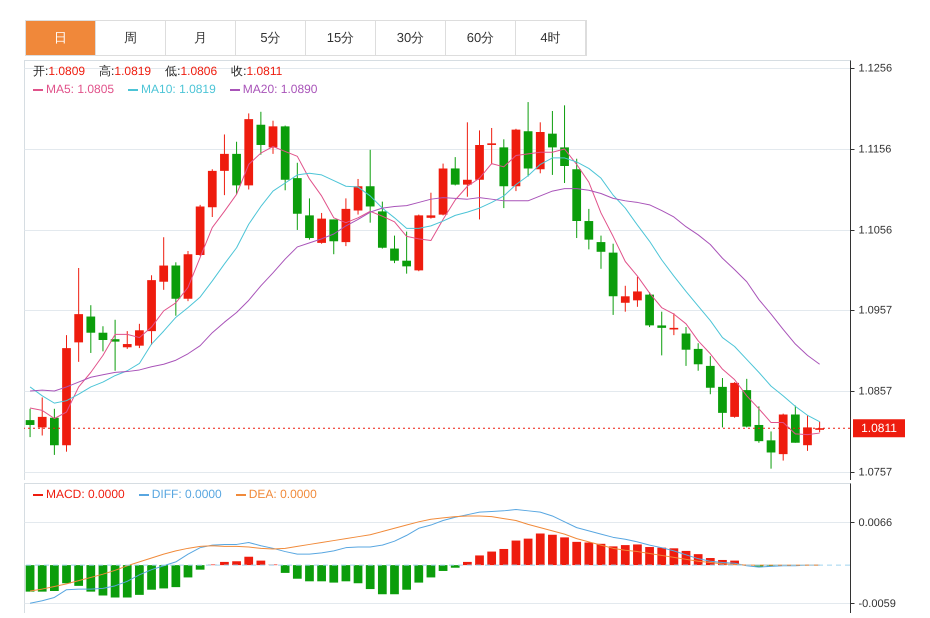 The height and width of the screenshot is (618, 930). What do you see at coordinates (875, 472) in the screenshot?
I see `y-tick-label: 1.0757` at bounding box center [875, 472].